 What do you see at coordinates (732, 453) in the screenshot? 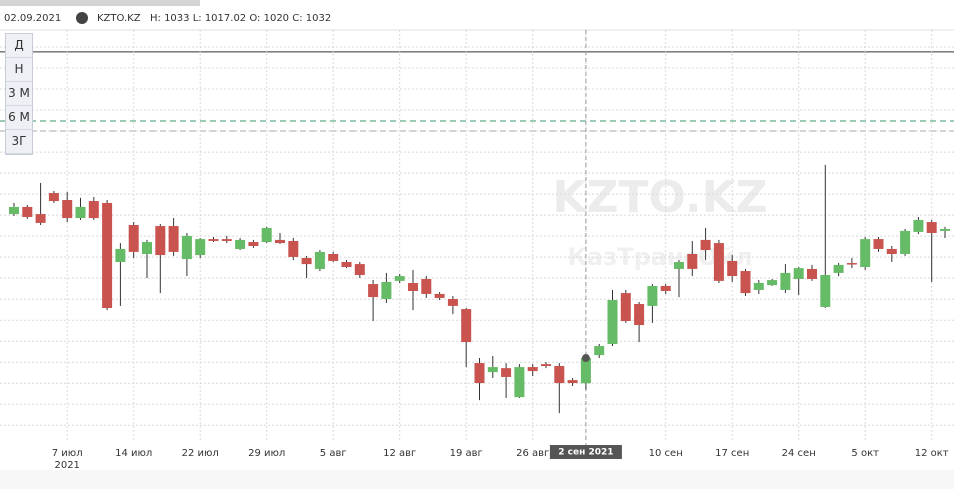
I see `x-tick-label: 17 сен` at bounding box center [732, 453].